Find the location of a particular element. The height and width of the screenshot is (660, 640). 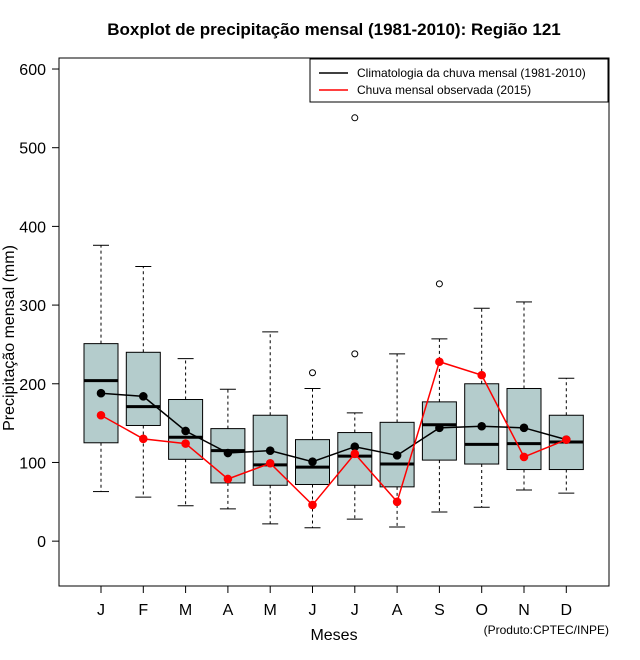

y-tick-label: 100 is located at coordinates (32, 463).